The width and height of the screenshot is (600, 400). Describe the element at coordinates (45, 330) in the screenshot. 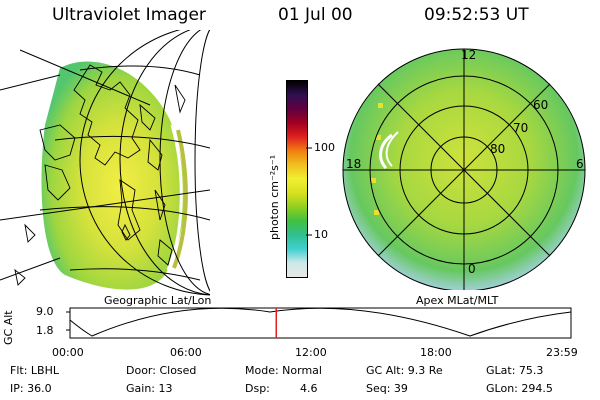

I see `orbit-ytick-min: 1.8` at that location.